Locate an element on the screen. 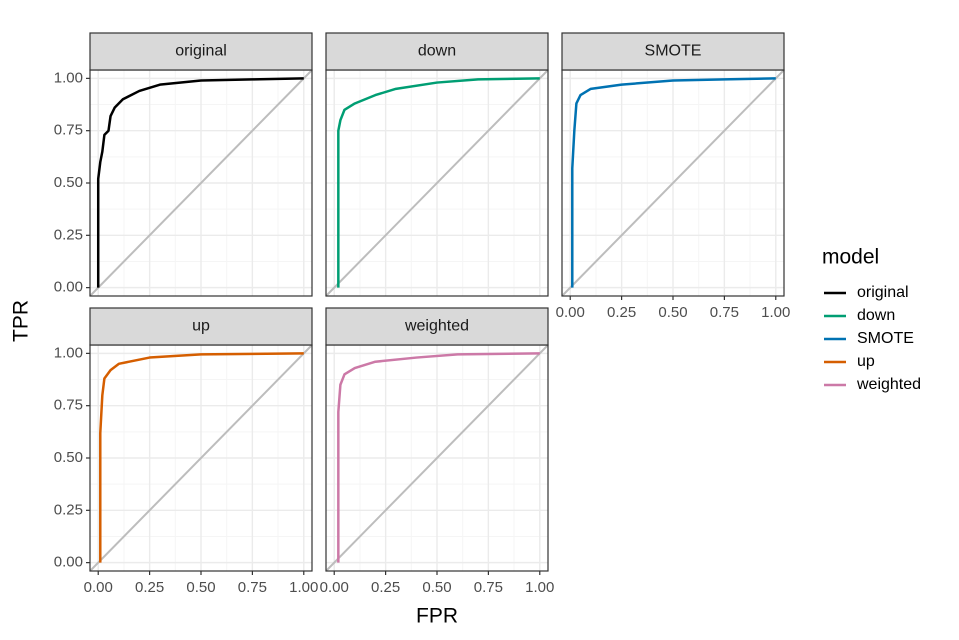 The image size is (959, 640). legend-label: down is located at coordinates (876, 315).